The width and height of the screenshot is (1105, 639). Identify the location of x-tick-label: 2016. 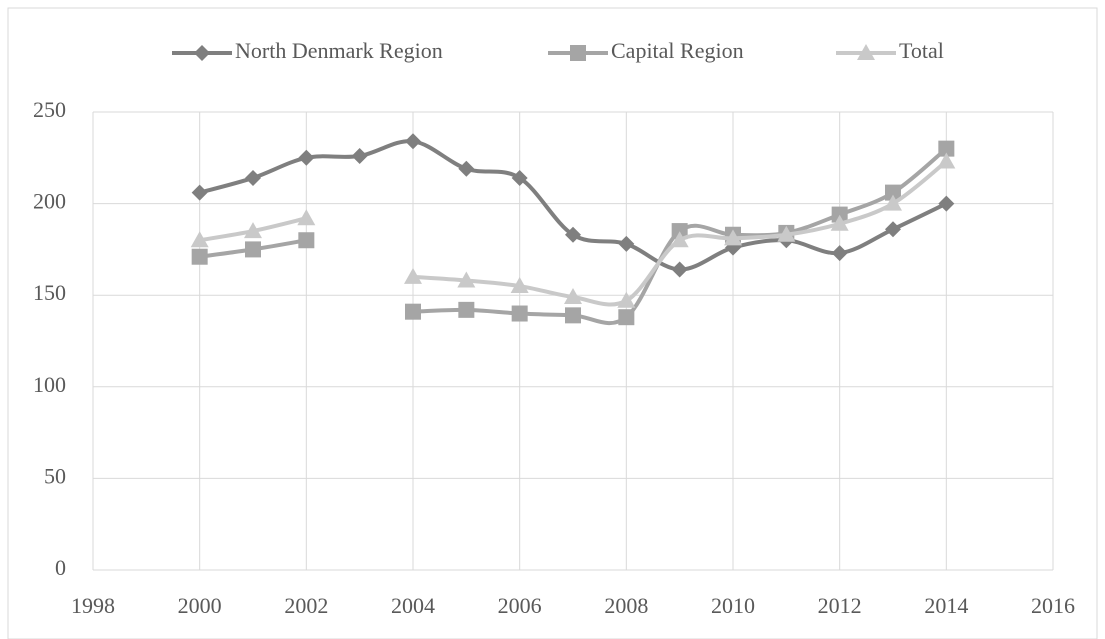
(1053, 605).